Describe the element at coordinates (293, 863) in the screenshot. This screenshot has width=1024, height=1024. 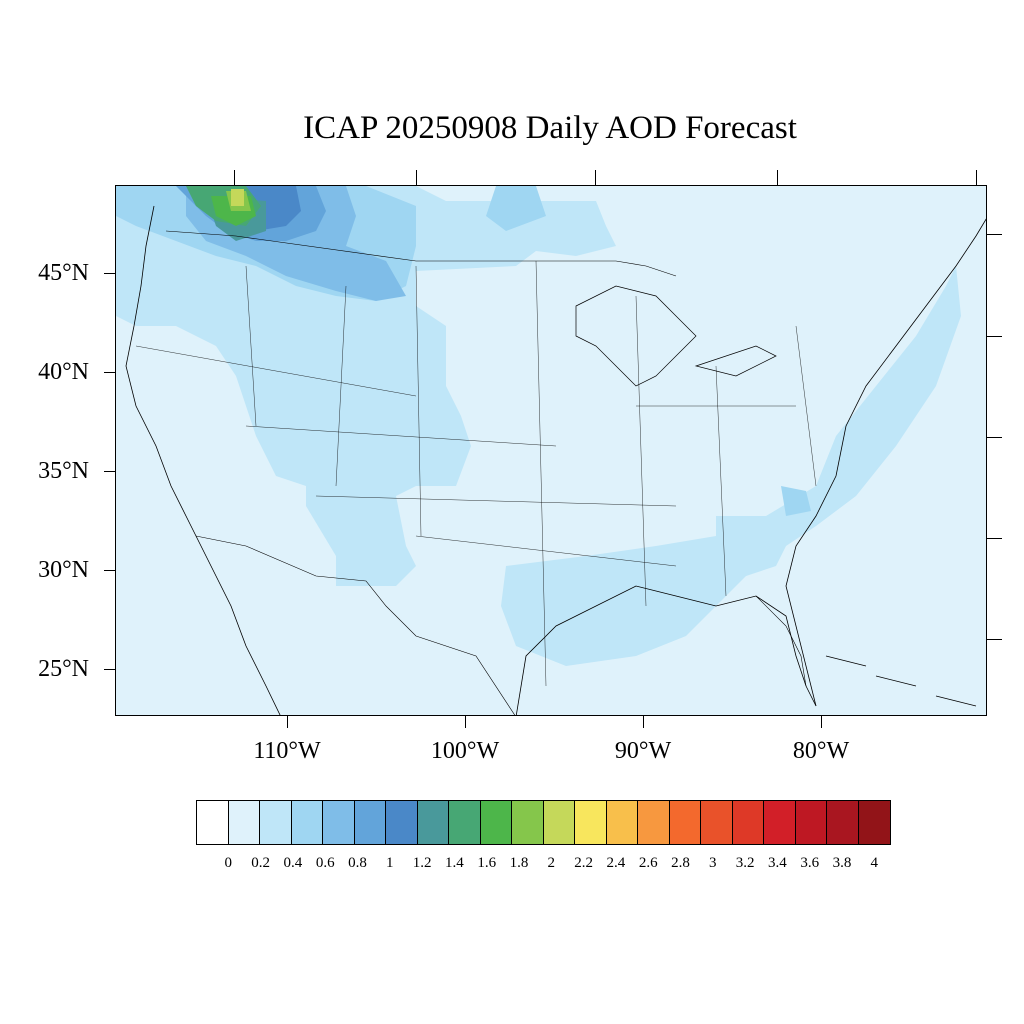
I see `colorbar-label: 0.4` at that location.